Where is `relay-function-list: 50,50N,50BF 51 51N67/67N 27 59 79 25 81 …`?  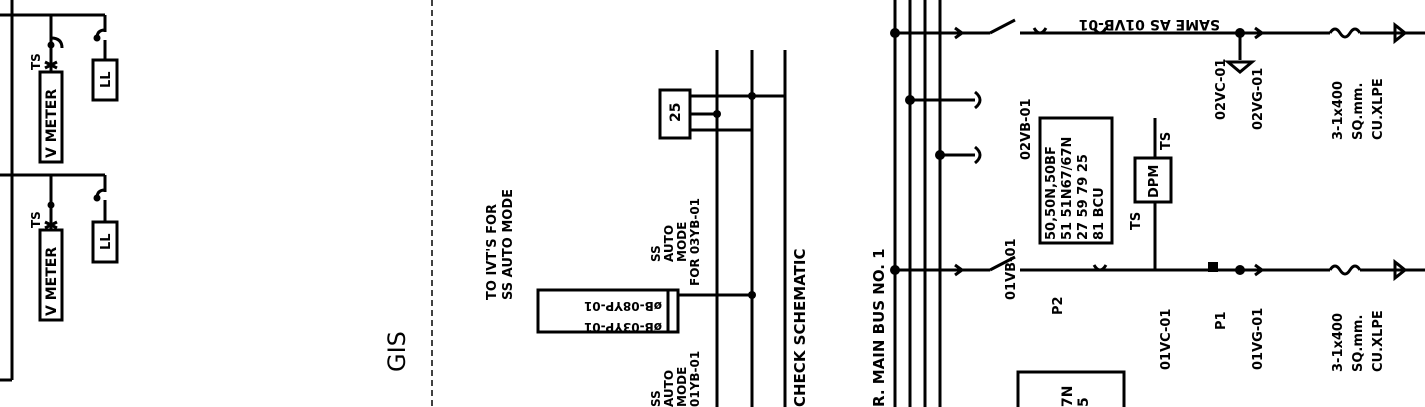 relay-function-list: 50,50N,50BF 51 51N67/67N 27 59 79 25 81 … is located at coordinates (1075, 188).